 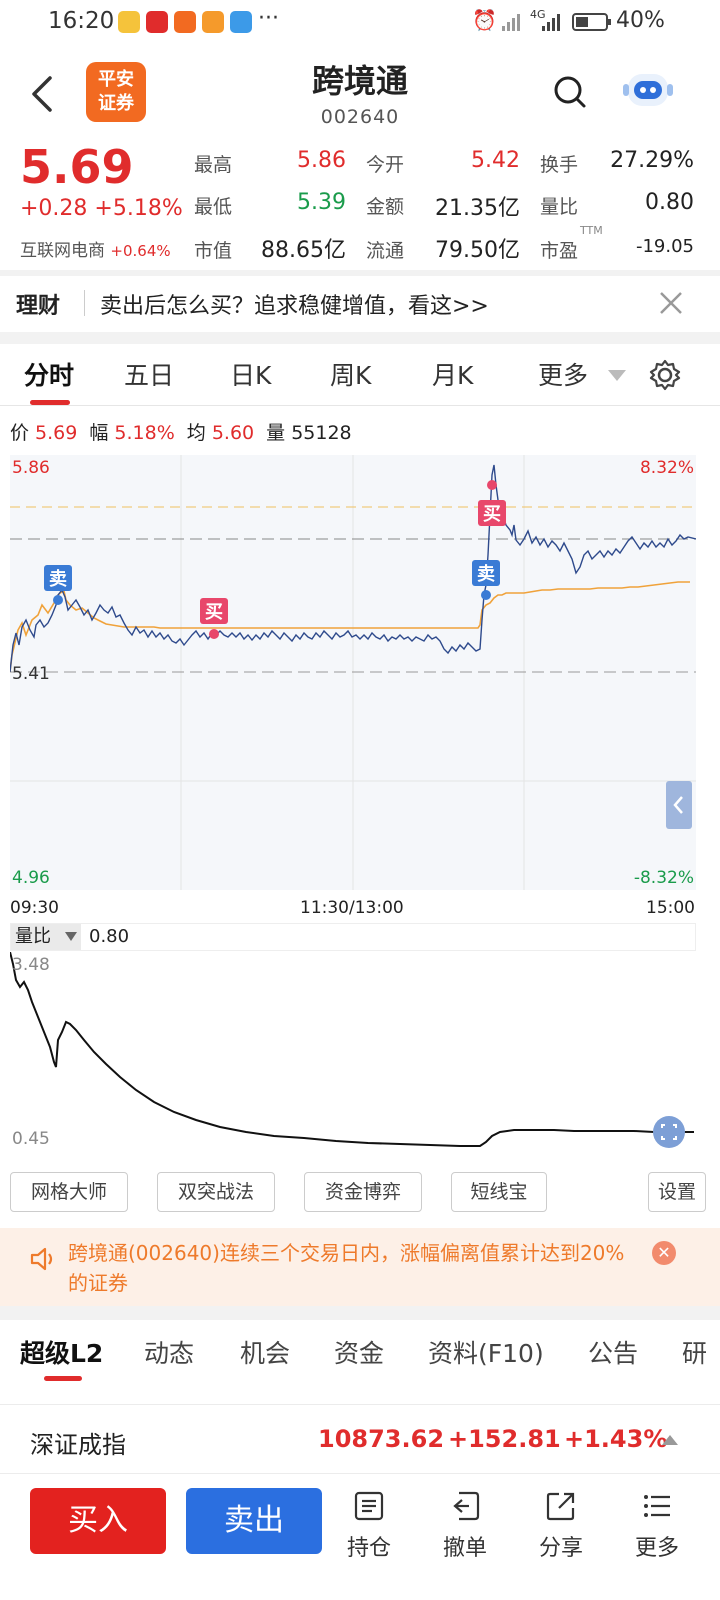 I want to click on index-change: +152.81, so click(x=504, y=1439).